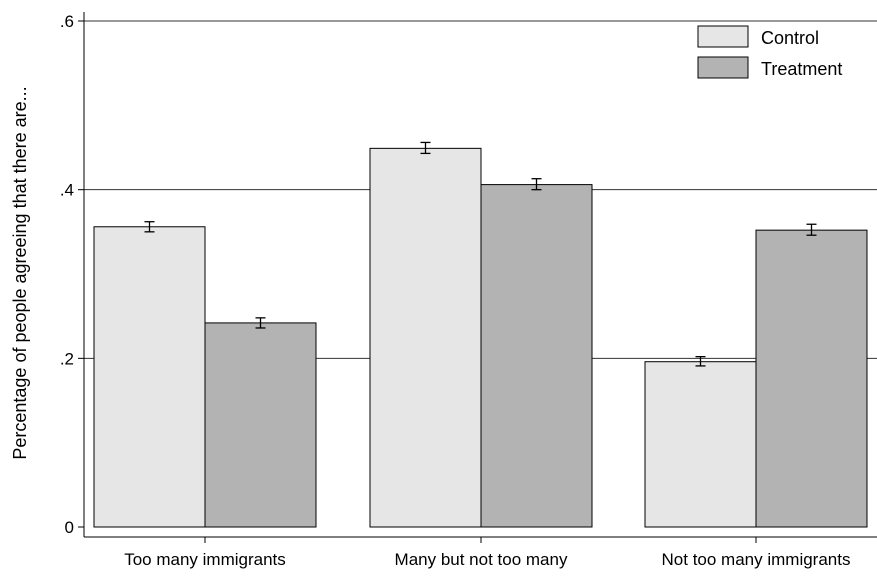 The width and height of the screenshot is (877, 576). I want to click on y-tick-label: .6, so click(67, 21).